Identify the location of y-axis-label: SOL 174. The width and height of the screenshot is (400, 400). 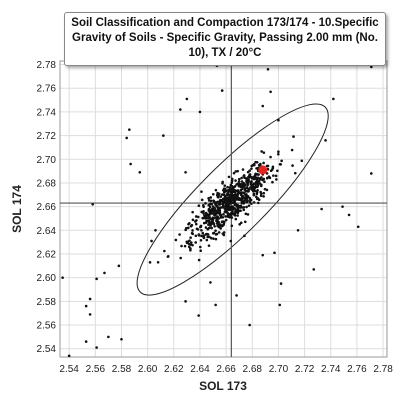
(17, 209).